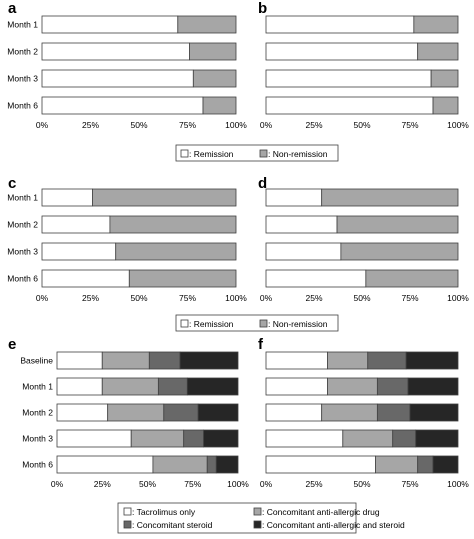 This screenshot has height=539, width=474. What do you see at coordinates (211, 324) in the screenshot?
I see `legend-label: : Remission` at bounding box center [211, 324].